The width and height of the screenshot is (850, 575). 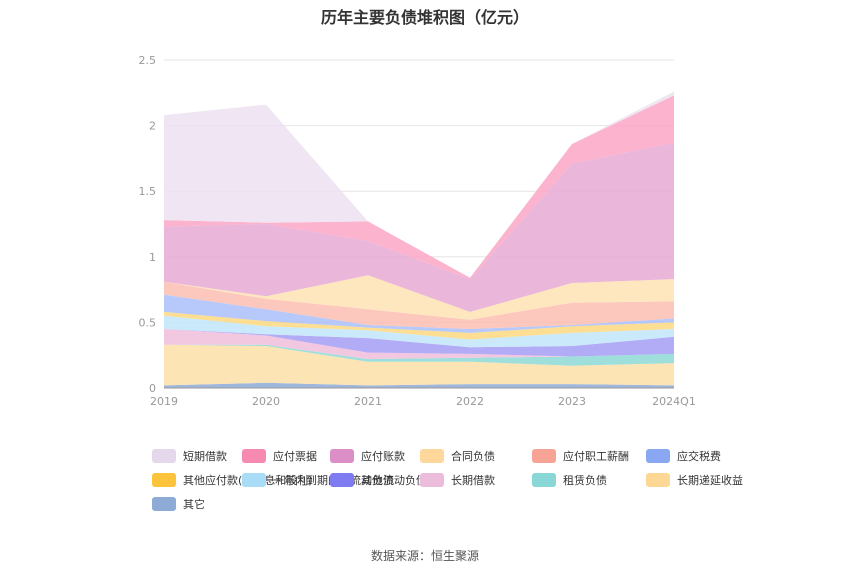 I want to click on x-tick-label: 2021, so click(x=368, y=401).